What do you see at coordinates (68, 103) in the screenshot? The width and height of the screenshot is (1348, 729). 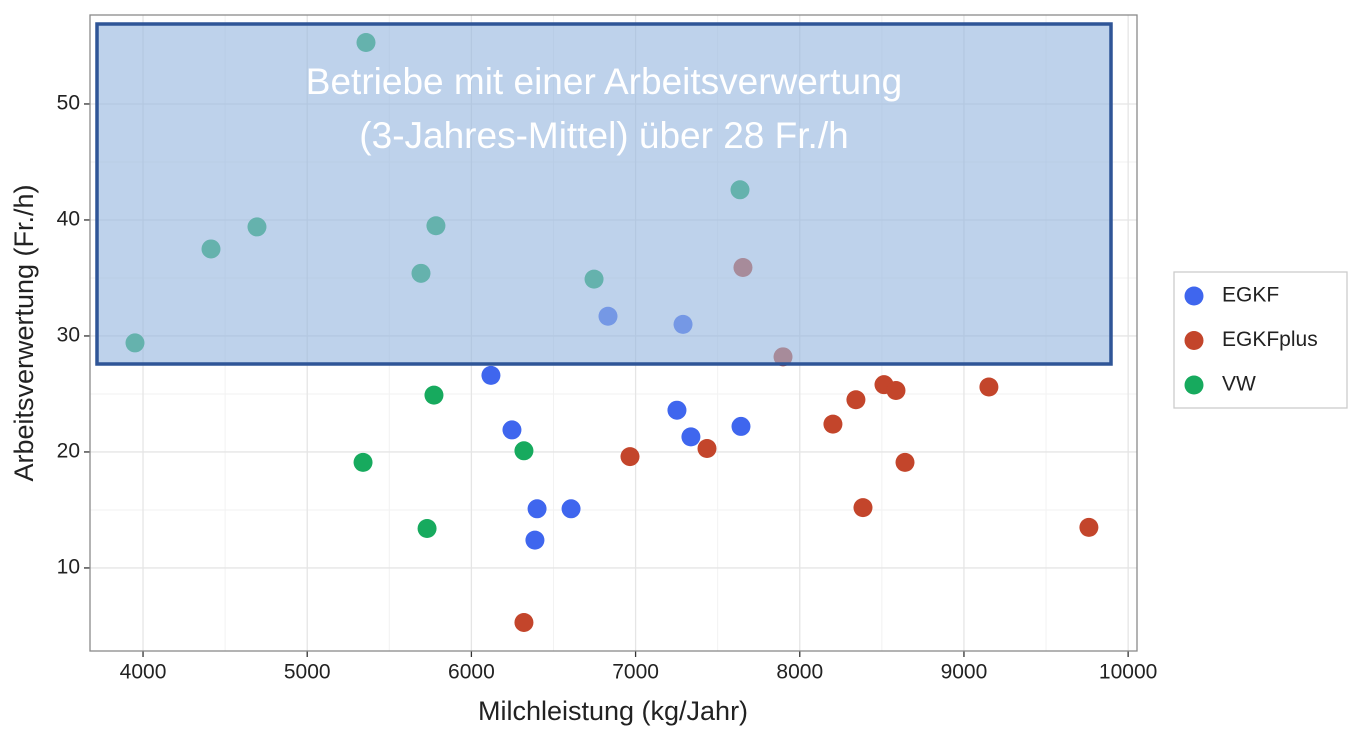 I see `y-tick-label: 50` at bounding box center [68, 103].